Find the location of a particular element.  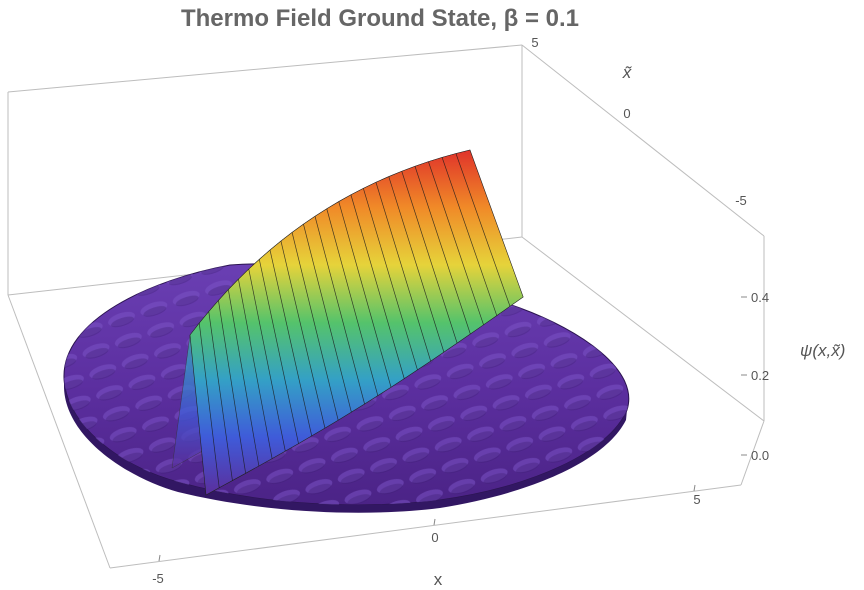

x-tick-label: 5 is located at coordinates (696, 499).